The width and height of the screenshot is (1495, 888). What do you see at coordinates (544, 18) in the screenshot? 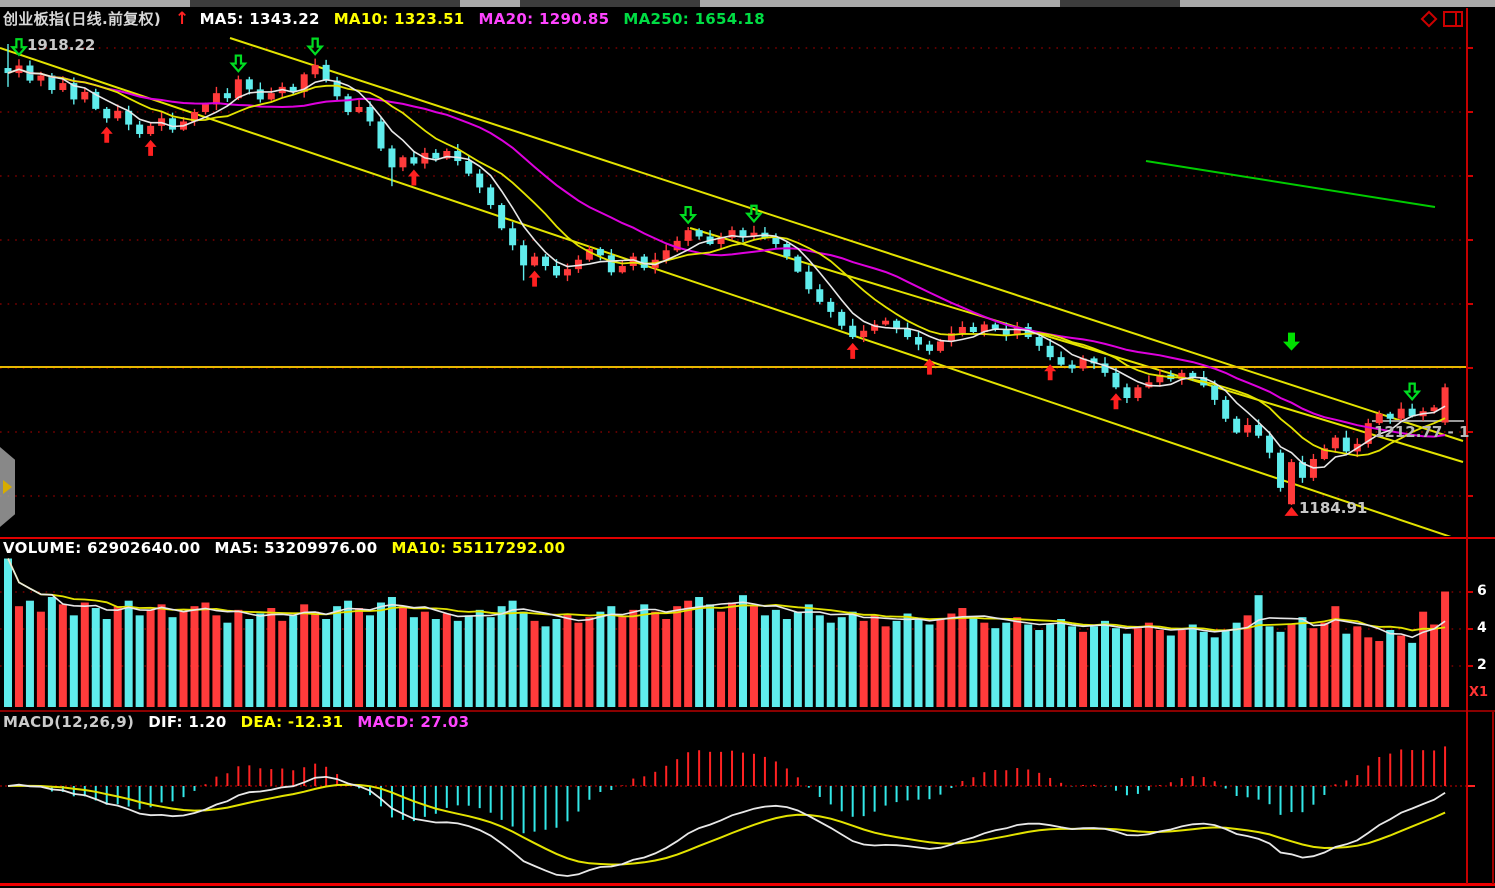
I see `ma20-label: MA20: 1290.85` at bounding box center [544, 18].